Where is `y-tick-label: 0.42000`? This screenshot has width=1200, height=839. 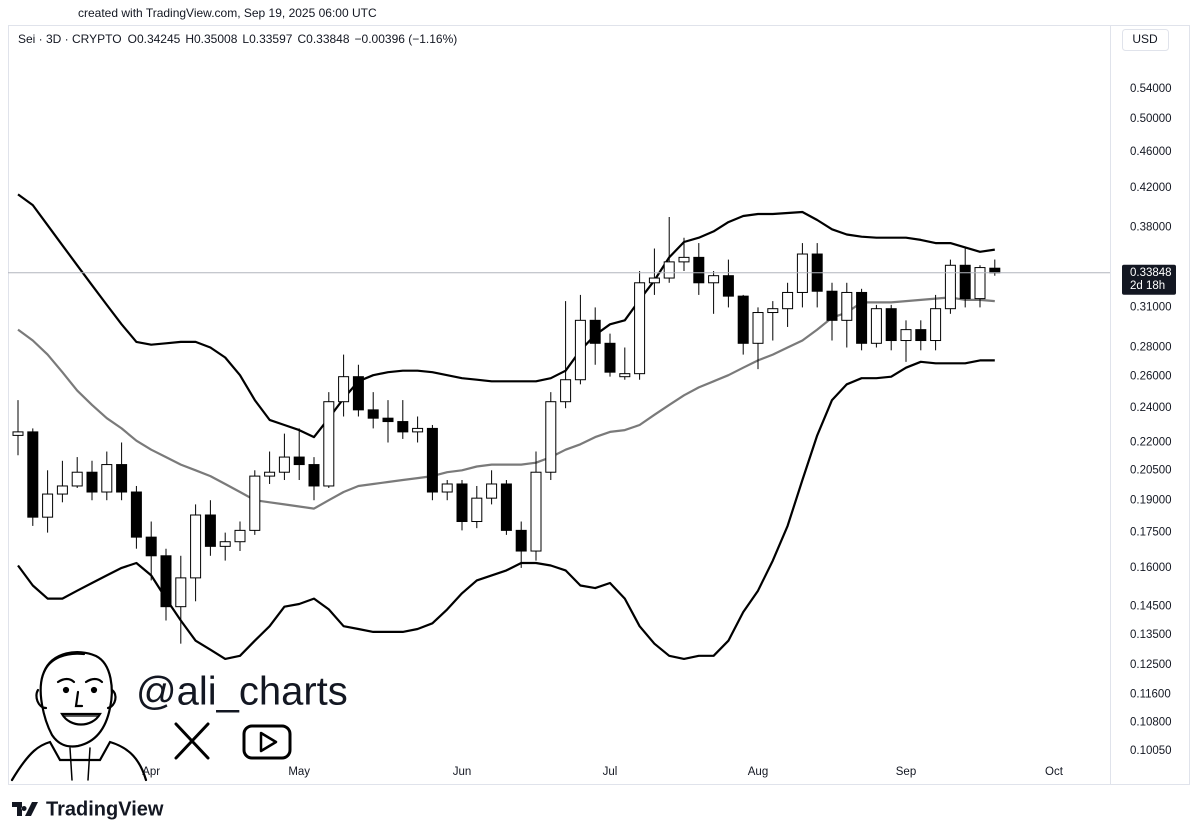
y-tick-label: 0.42000 is located at coordinates (1151, 188).